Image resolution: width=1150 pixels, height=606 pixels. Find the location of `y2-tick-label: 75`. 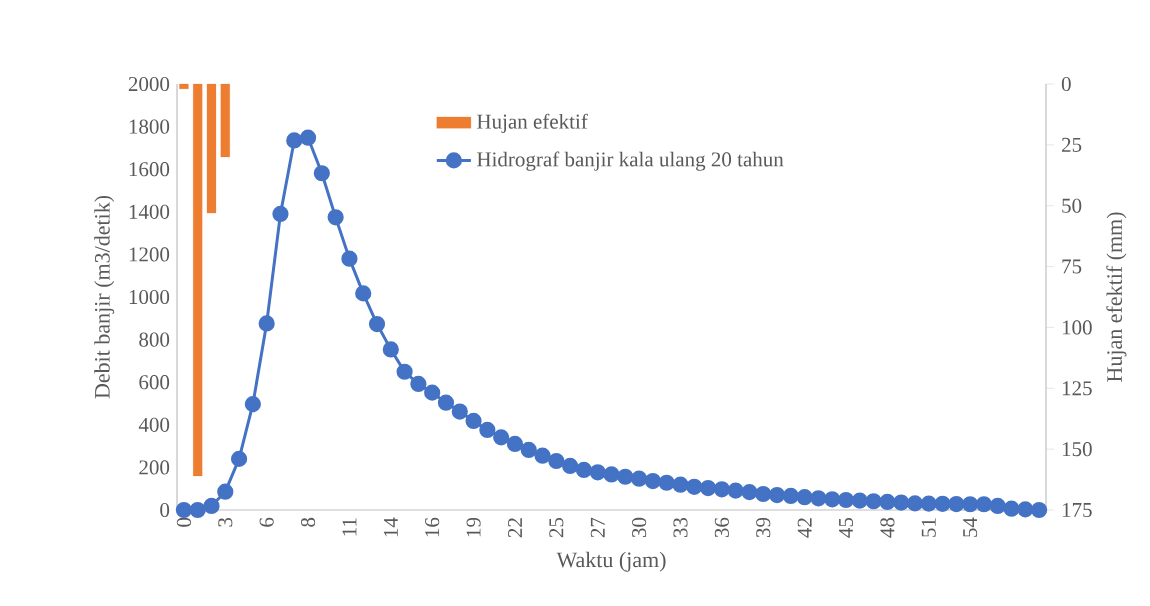

y2-tick-label: 75 is located at coordinates (1072, 266).